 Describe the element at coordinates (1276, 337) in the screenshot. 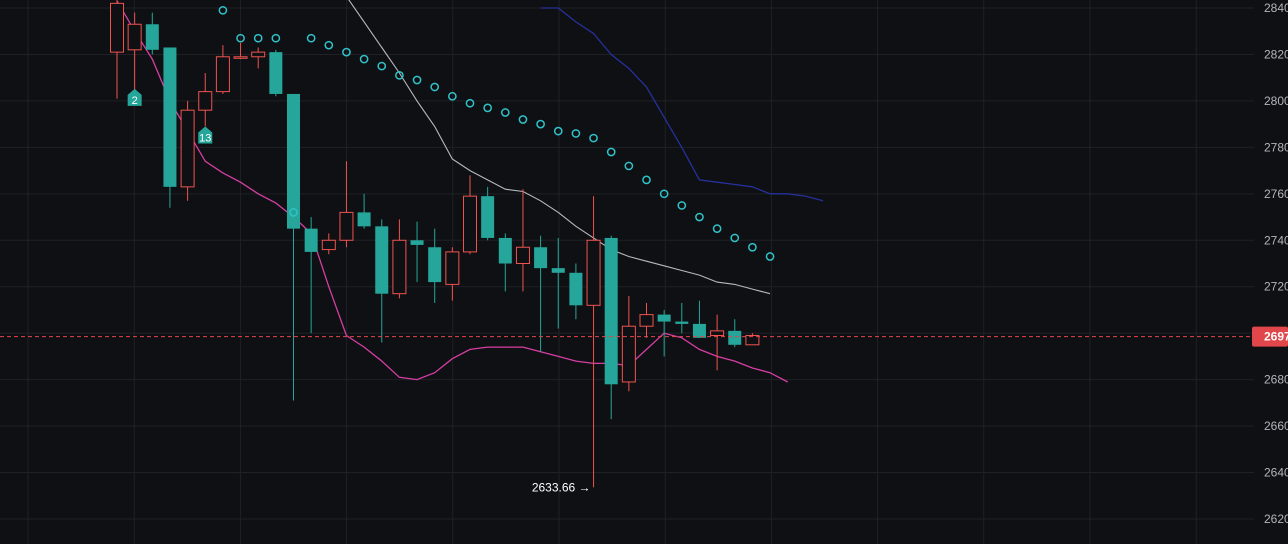

I see `current-price-value: 2697` at that location.